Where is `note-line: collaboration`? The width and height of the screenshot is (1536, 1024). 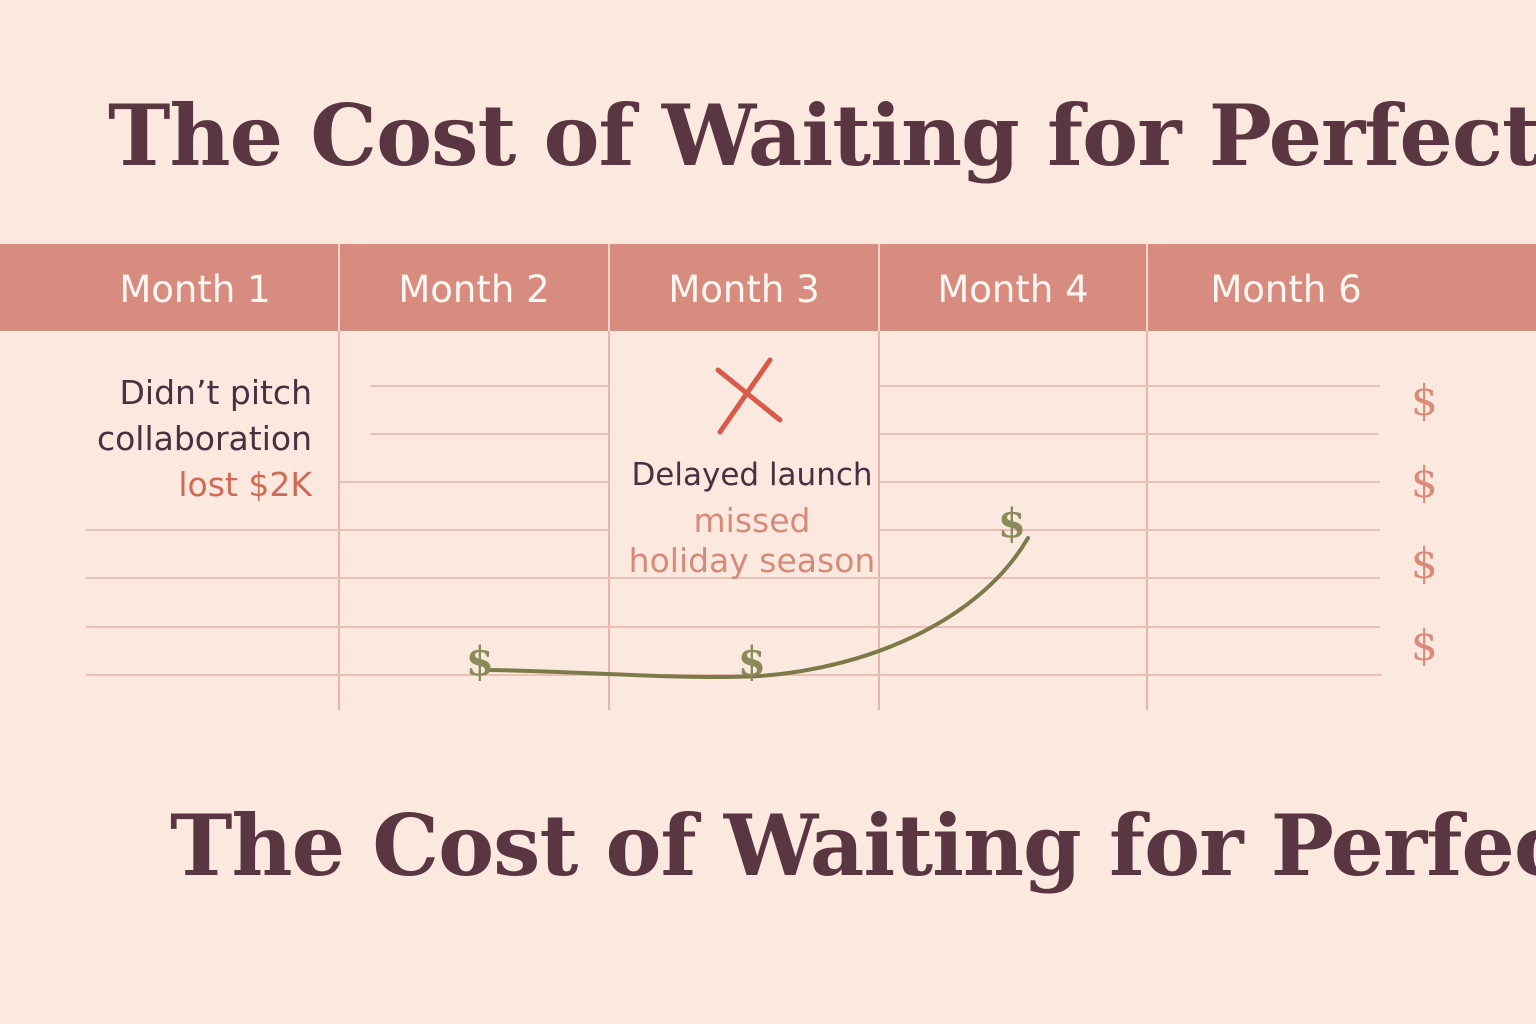 note-line: collaboration is located at coordinates (204, 438).